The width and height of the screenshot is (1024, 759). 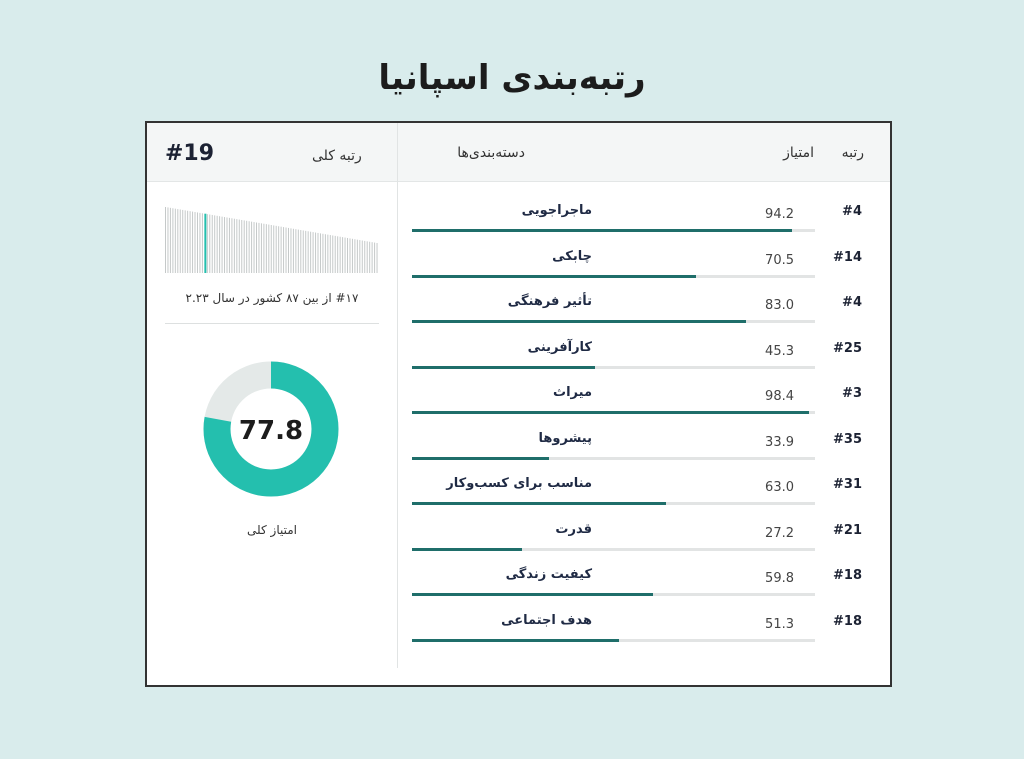 I want to click on category-label: مناسب برای کسب‌وکار, so click(x=519, y=483).